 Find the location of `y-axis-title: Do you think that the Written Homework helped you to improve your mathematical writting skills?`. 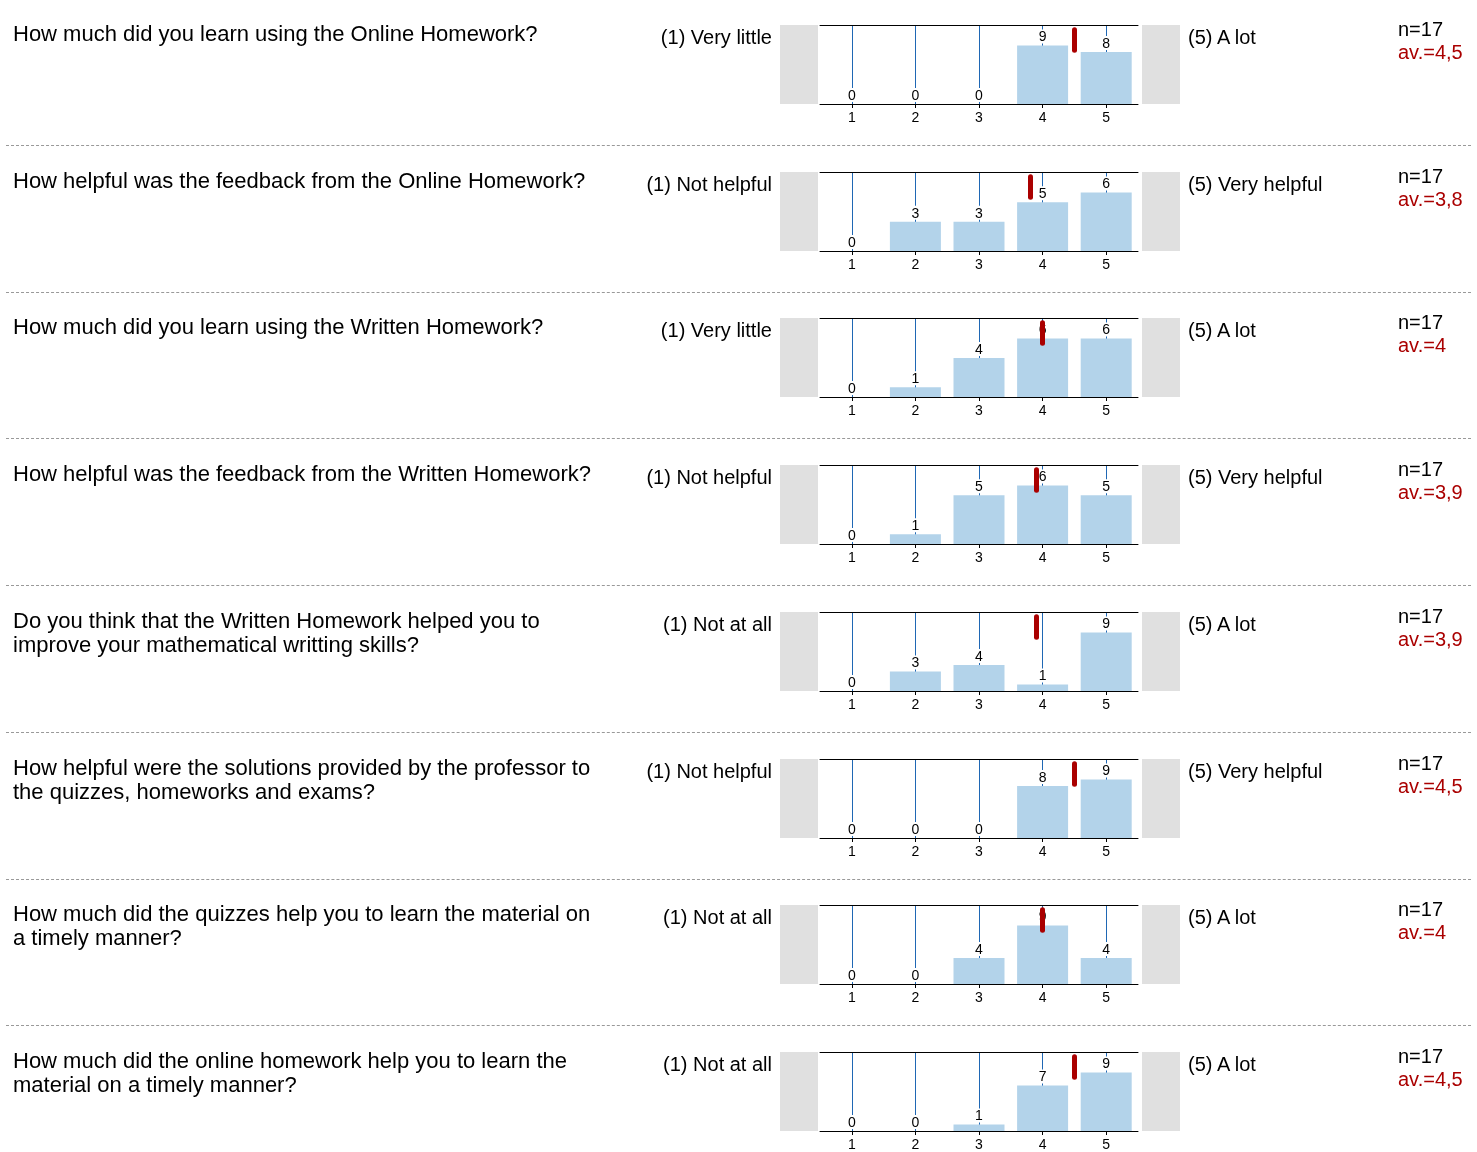

y-axis-title: Do you think that the Written Homework helped you to improve your mathematical writting skills? is located at coordinates (279, 632).